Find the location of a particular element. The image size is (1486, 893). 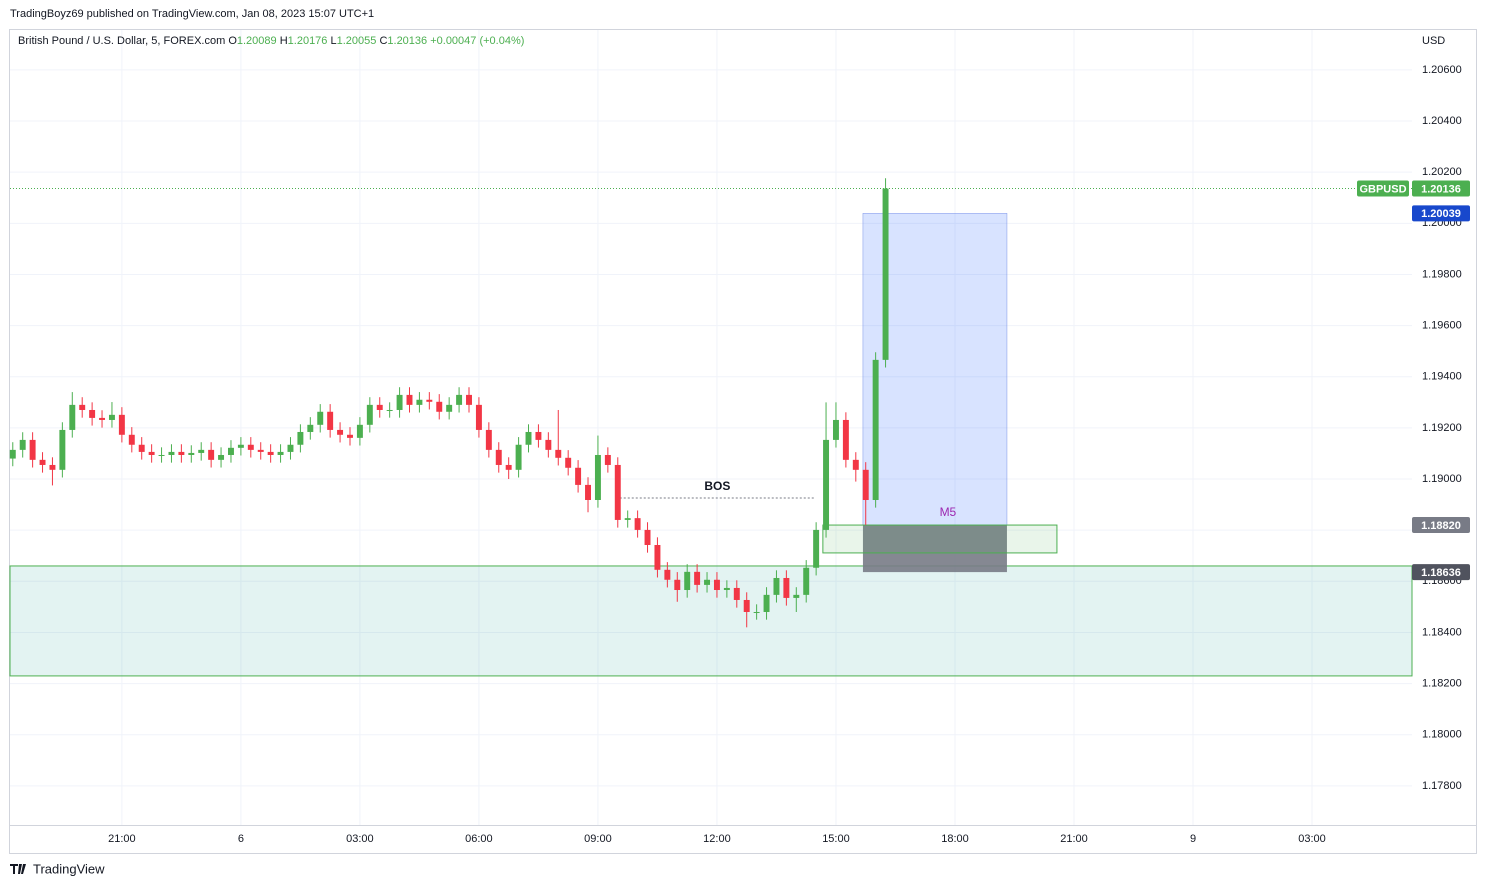

y-tick-label: 1.19400 is located at coordinates (1442, 377).